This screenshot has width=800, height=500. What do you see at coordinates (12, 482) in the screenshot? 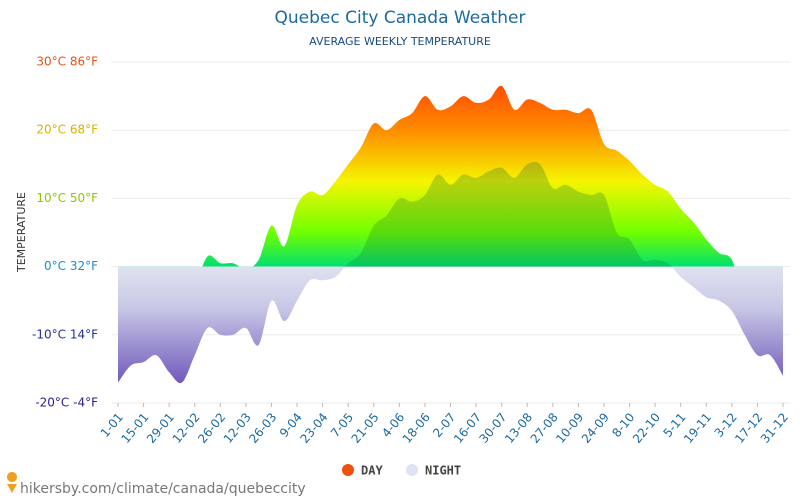
I see `pin-icon` at bounding box center [12, 482].